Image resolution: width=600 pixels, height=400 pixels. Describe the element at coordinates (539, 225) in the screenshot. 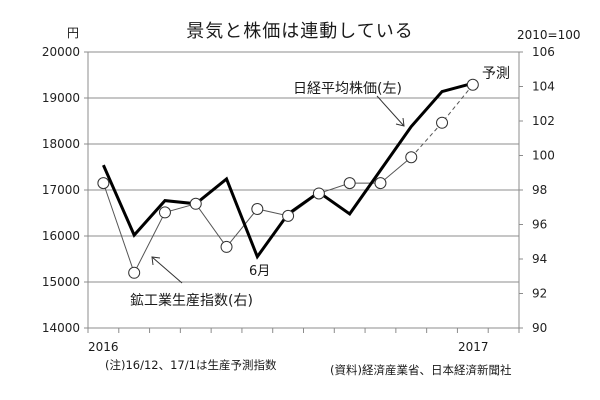

I see `right-tick-label: 96` at that location.